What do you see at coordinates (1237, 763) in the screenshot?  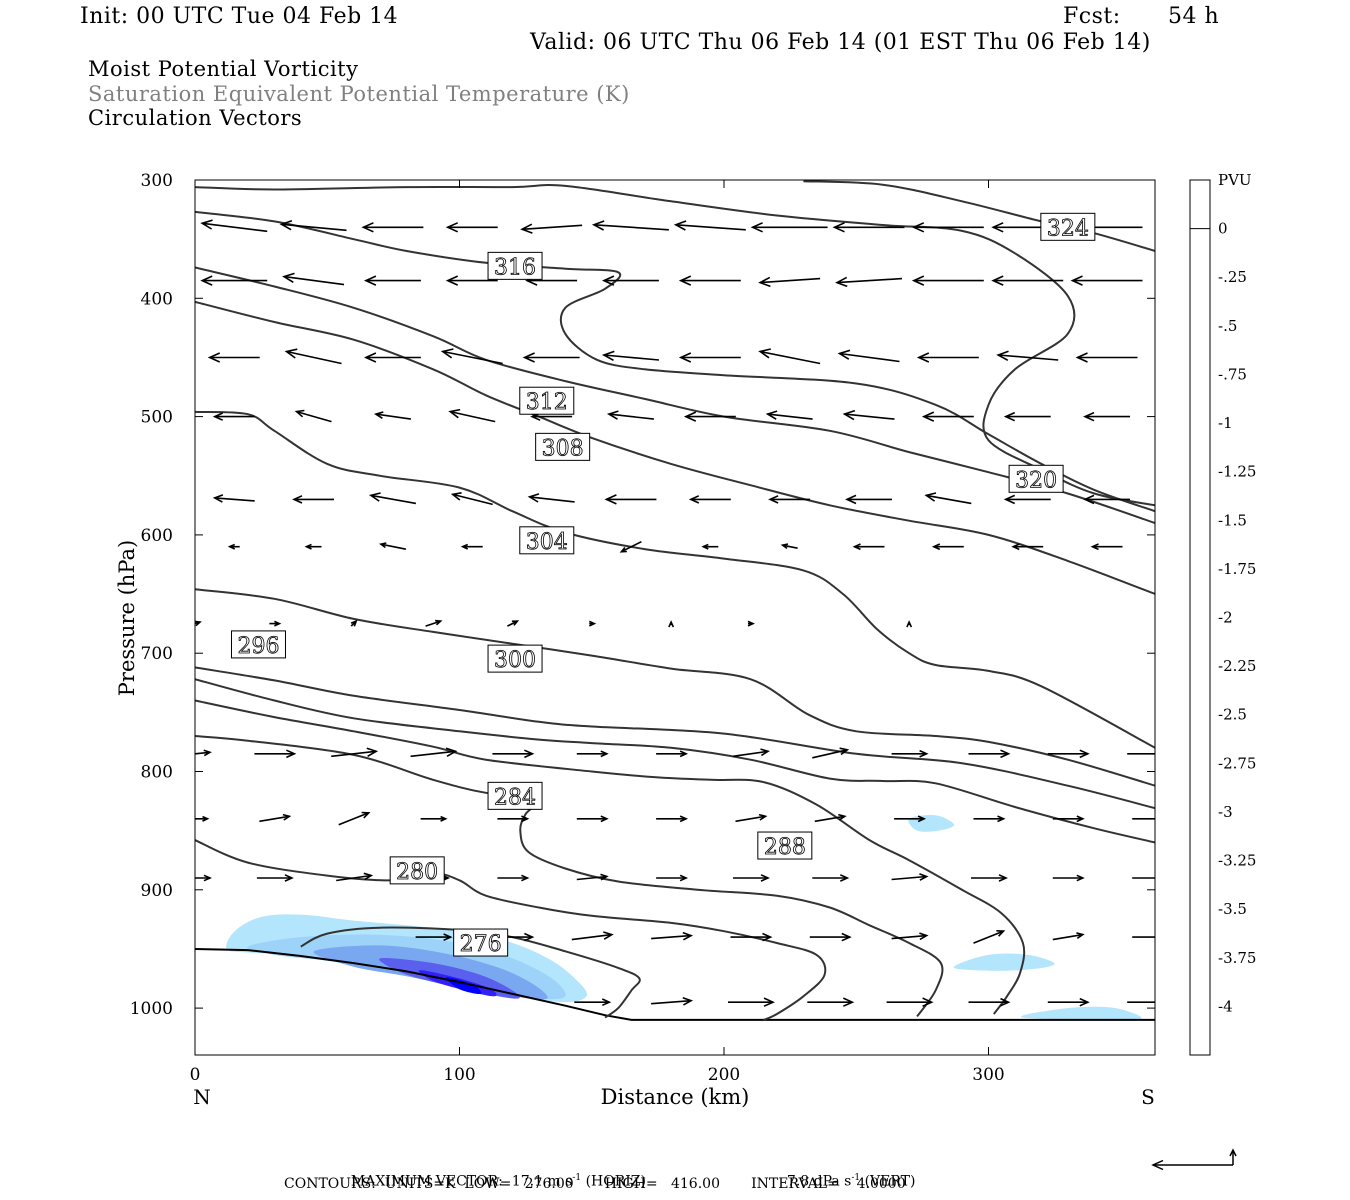 I see `colorbar-label: -2.75` at bounding box center [1237, 763].